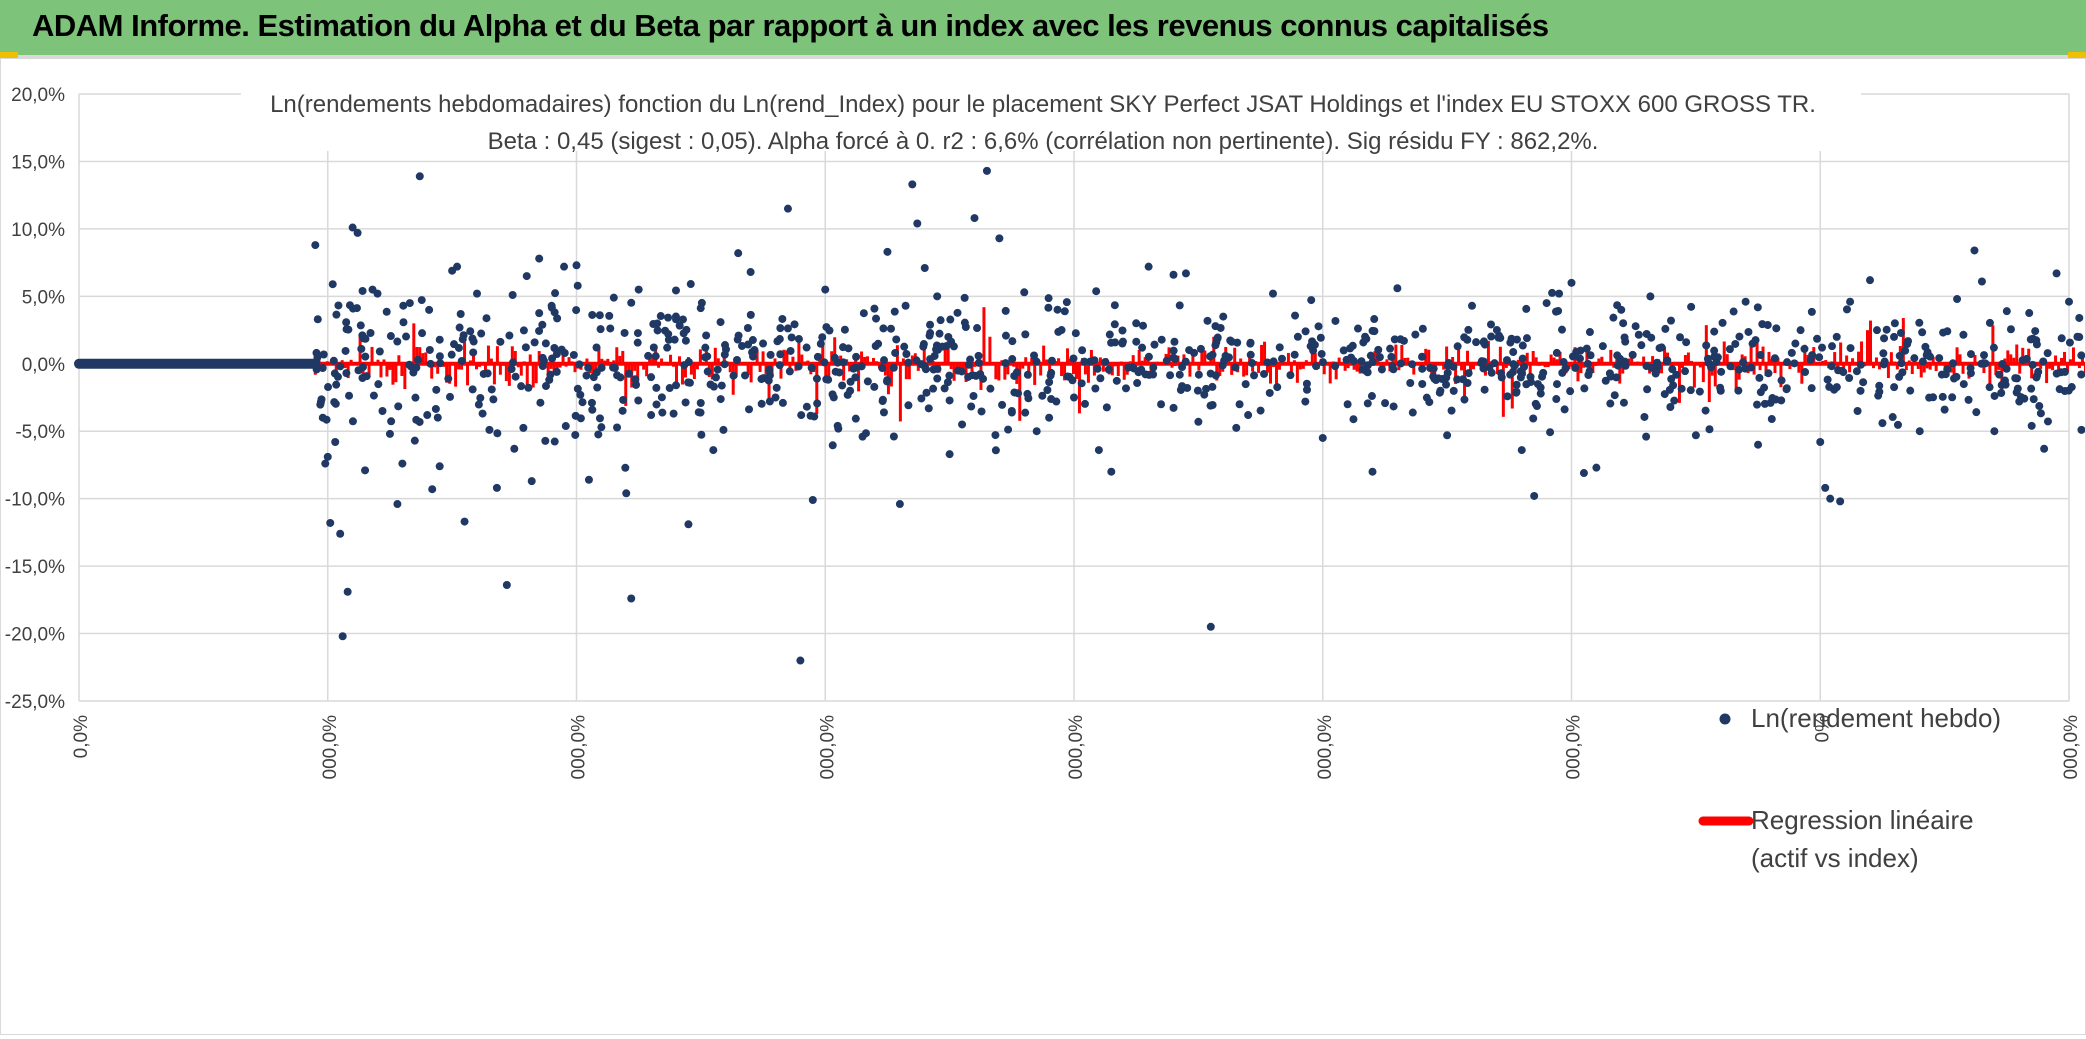  Describe the element at coordinates (81, 736) in the screenshot. I see `x-tick-label: 0,0%` at that location.